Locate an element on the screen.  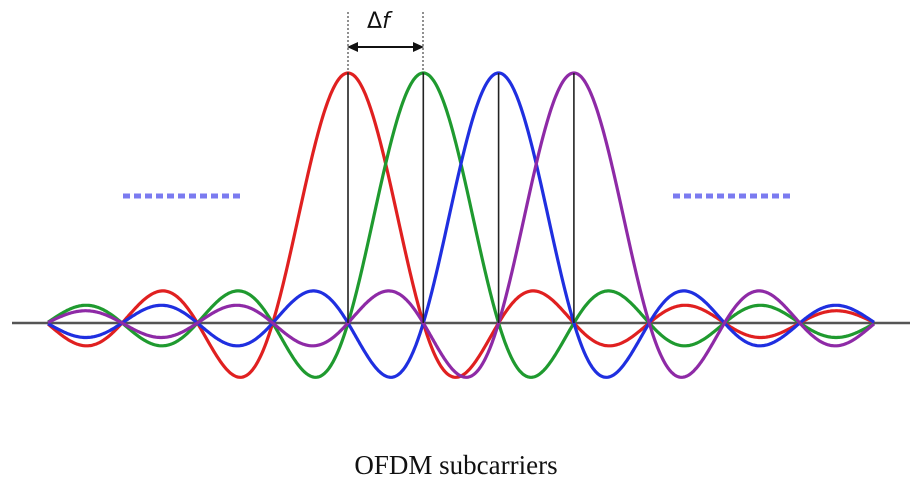
delta-symbol: Δ is located at coordinates (374, 21).